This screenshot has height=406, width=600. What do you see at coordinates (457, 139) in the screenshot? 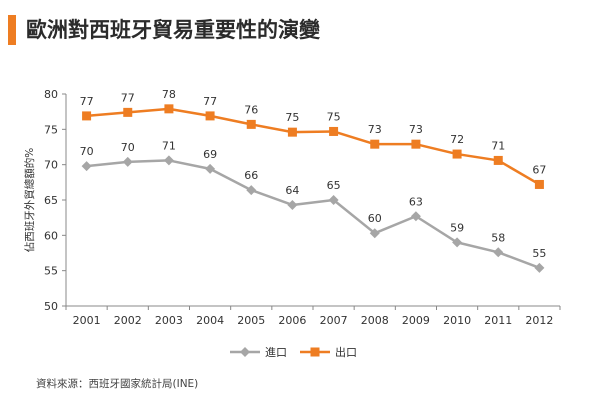
I see `data-label: 72` at bounding box center [457, 139].